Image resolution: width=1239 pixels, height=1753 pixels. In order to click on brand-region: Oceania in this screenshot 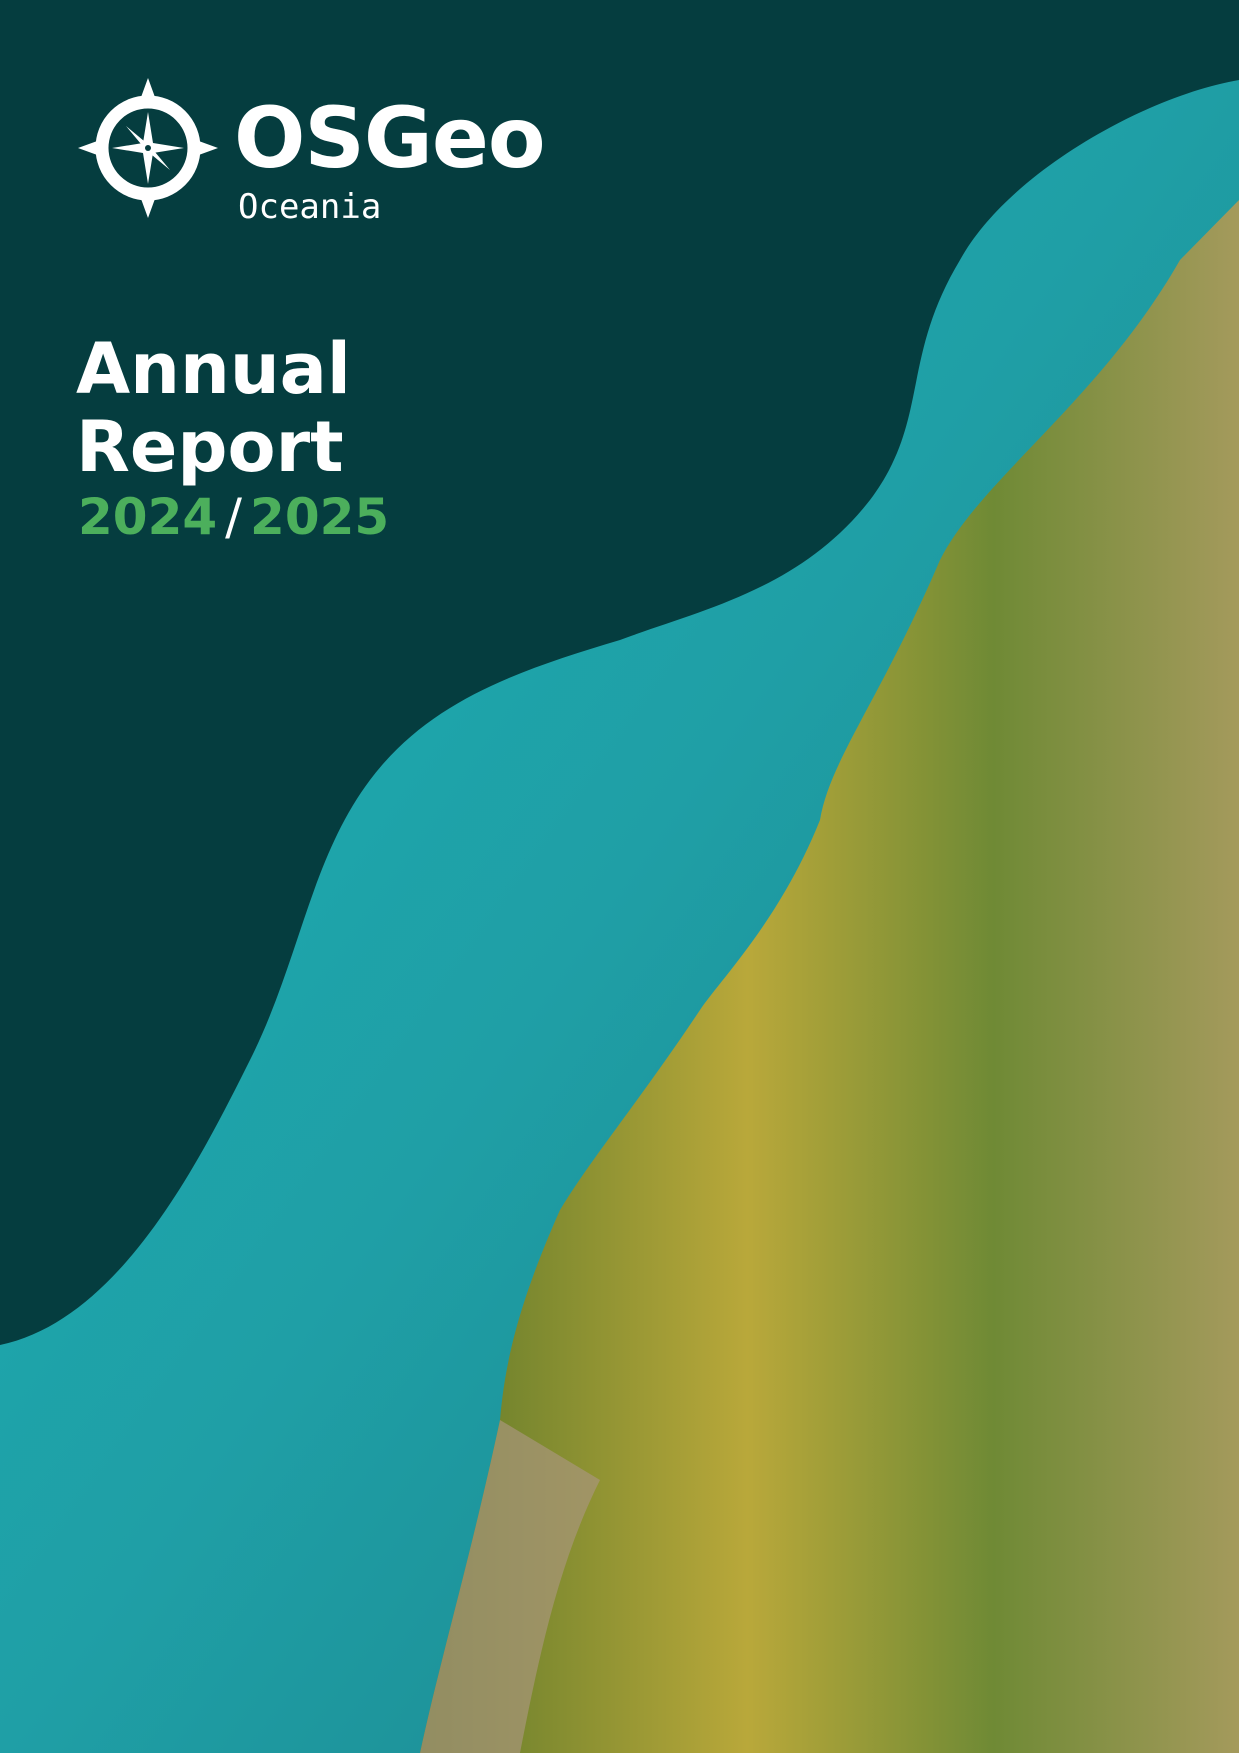, I will do `click(310, 207)`.